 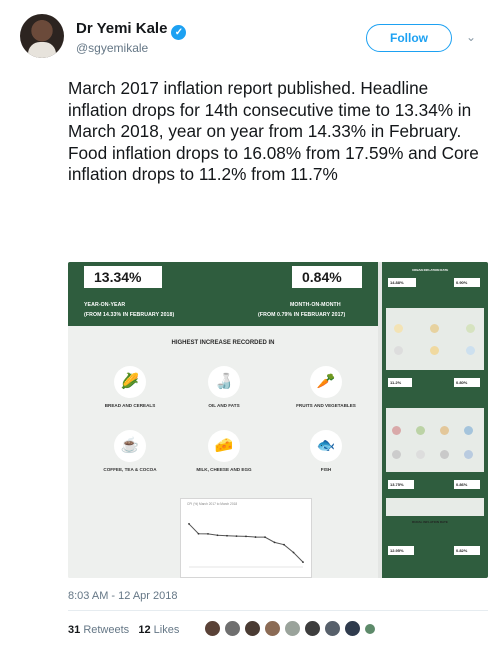 I want to click on fish-icon: 🐟, so click(x=326, y=446).